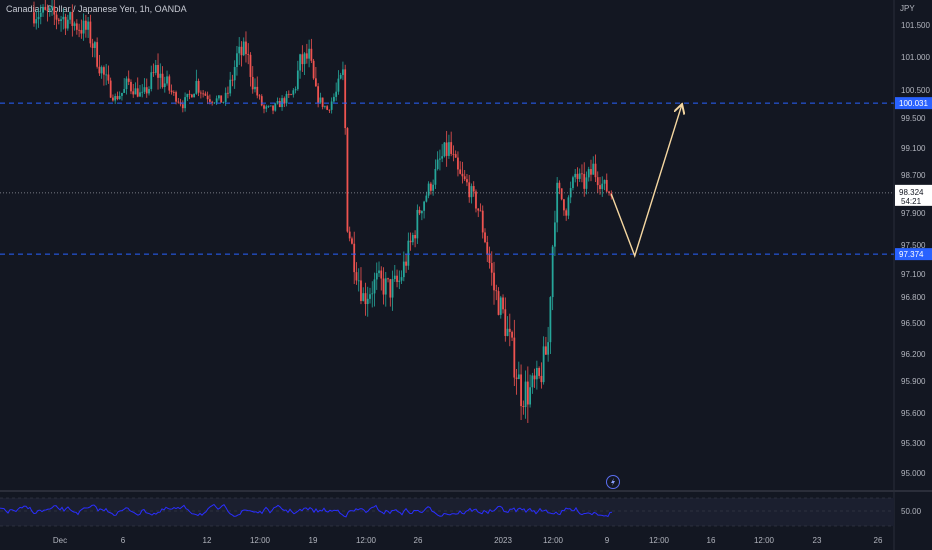 Image resolution: width=932 pixels, height=550 pixels. I want to click on price-tick-label: 99.500, so click(913, 118).